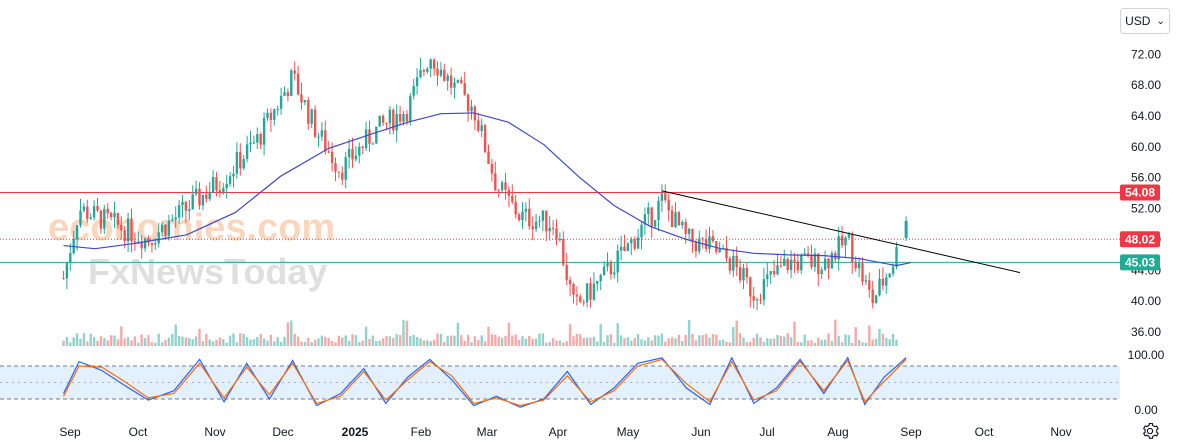 The image size is (1180, 448). Describe the element at coordinates (560, 382) in the screenshot. I see `stochastic-band` at that location.